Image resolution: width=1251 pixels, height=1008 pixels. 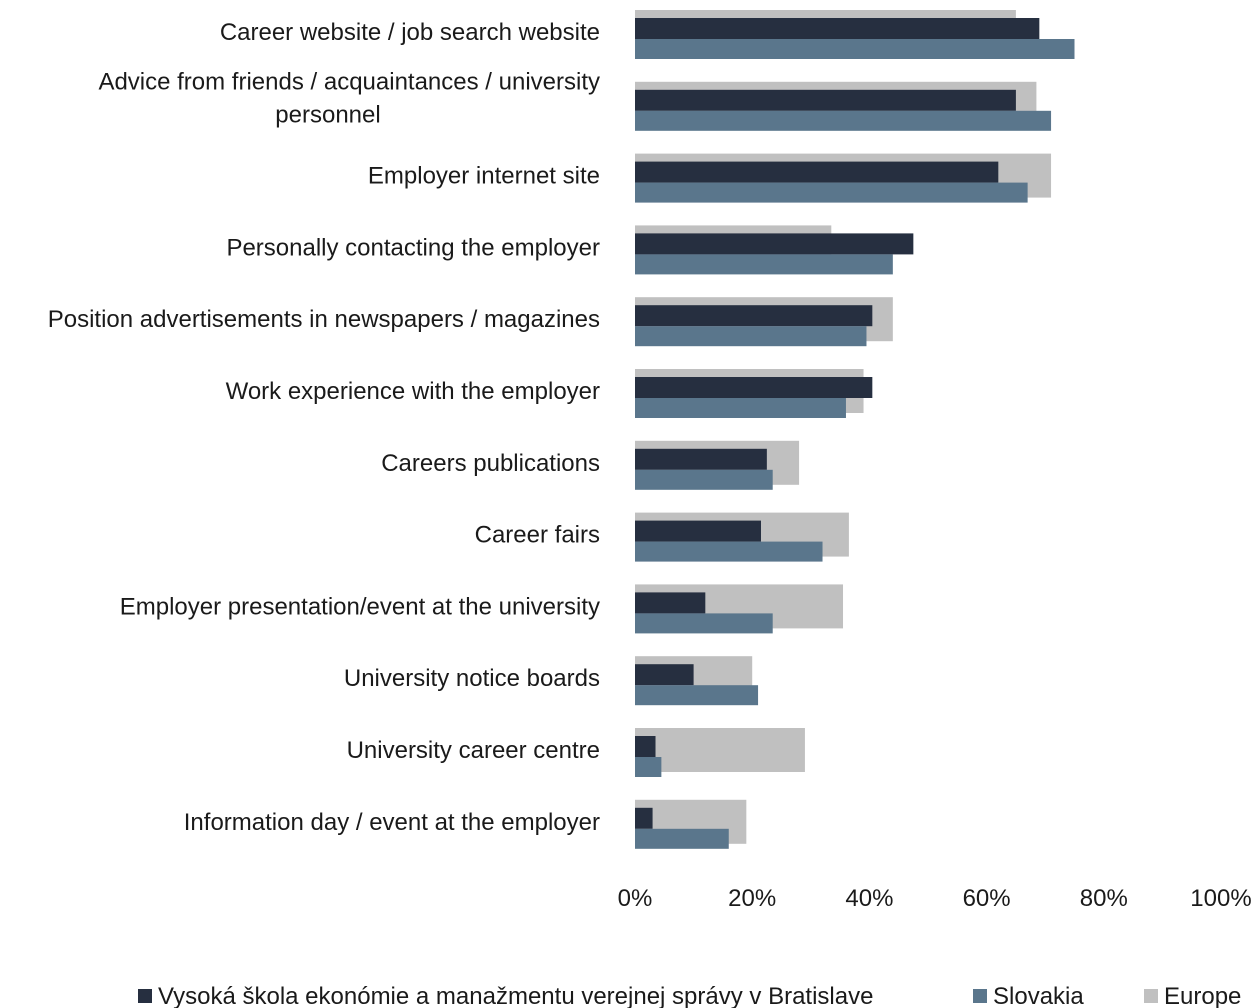 I want to click on category-label: University notice boards, so click(x=472, y=678).